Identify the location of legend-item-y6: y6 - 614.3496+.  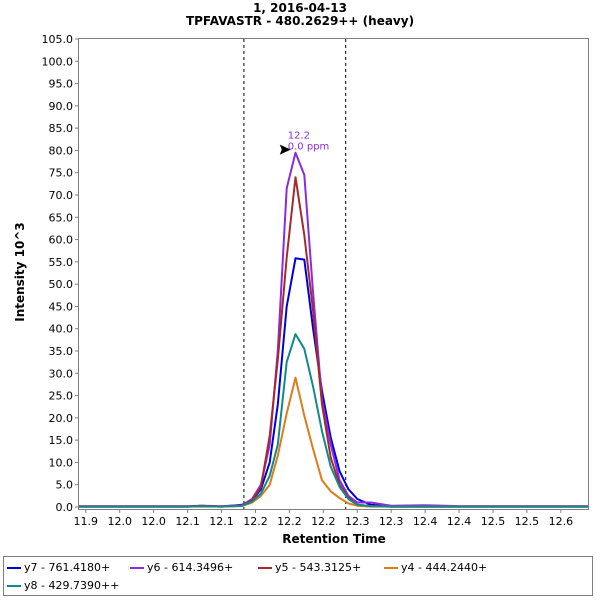
(181, 567).